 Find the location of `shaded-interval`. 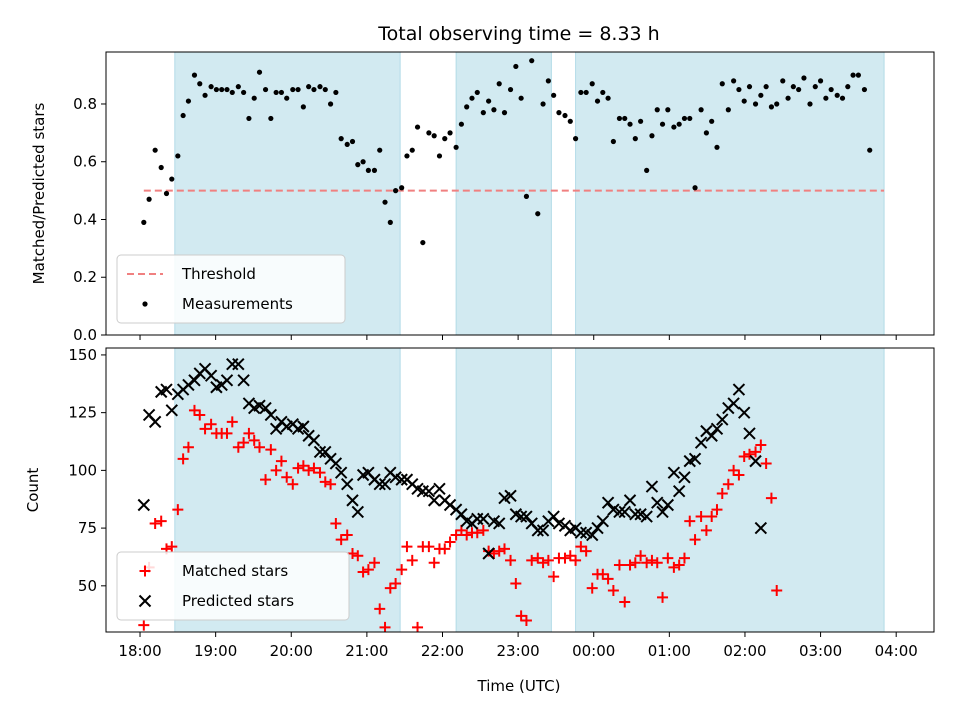

shaded-interval is located at coordinates (730, 490).